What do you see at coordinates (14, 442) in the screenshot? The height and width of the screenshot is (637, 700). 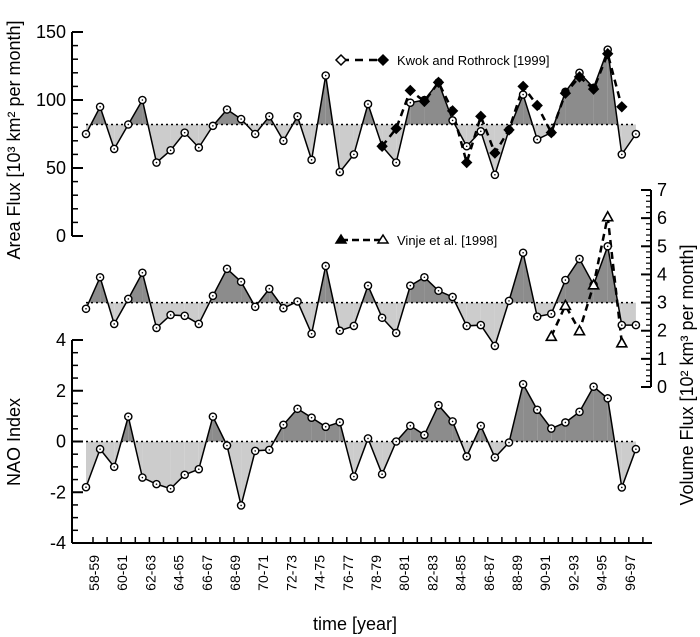 I see `y-axis-label-nao: NAO Index` at bounding box center [14, 442].